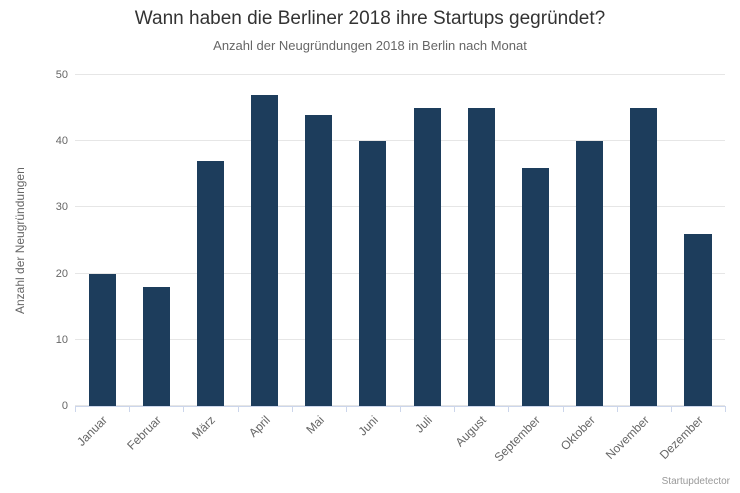  Describe the element at coordinates (423, 424) in the screenshot. I see `x-tick-label: Juli` at that location.